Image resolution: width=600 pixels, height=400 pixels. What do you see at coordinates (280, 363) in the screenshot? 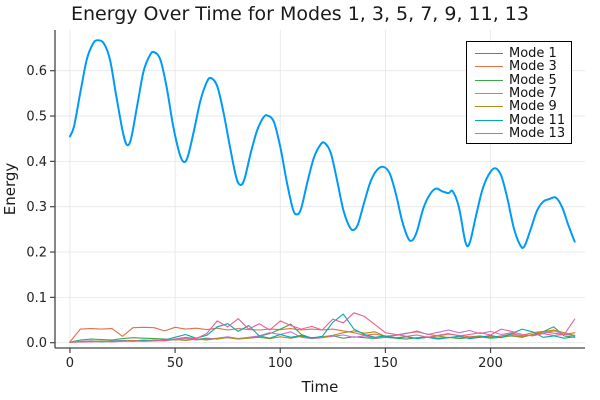
I see `x-tick-label: 100` at bounding box center [280, 363].